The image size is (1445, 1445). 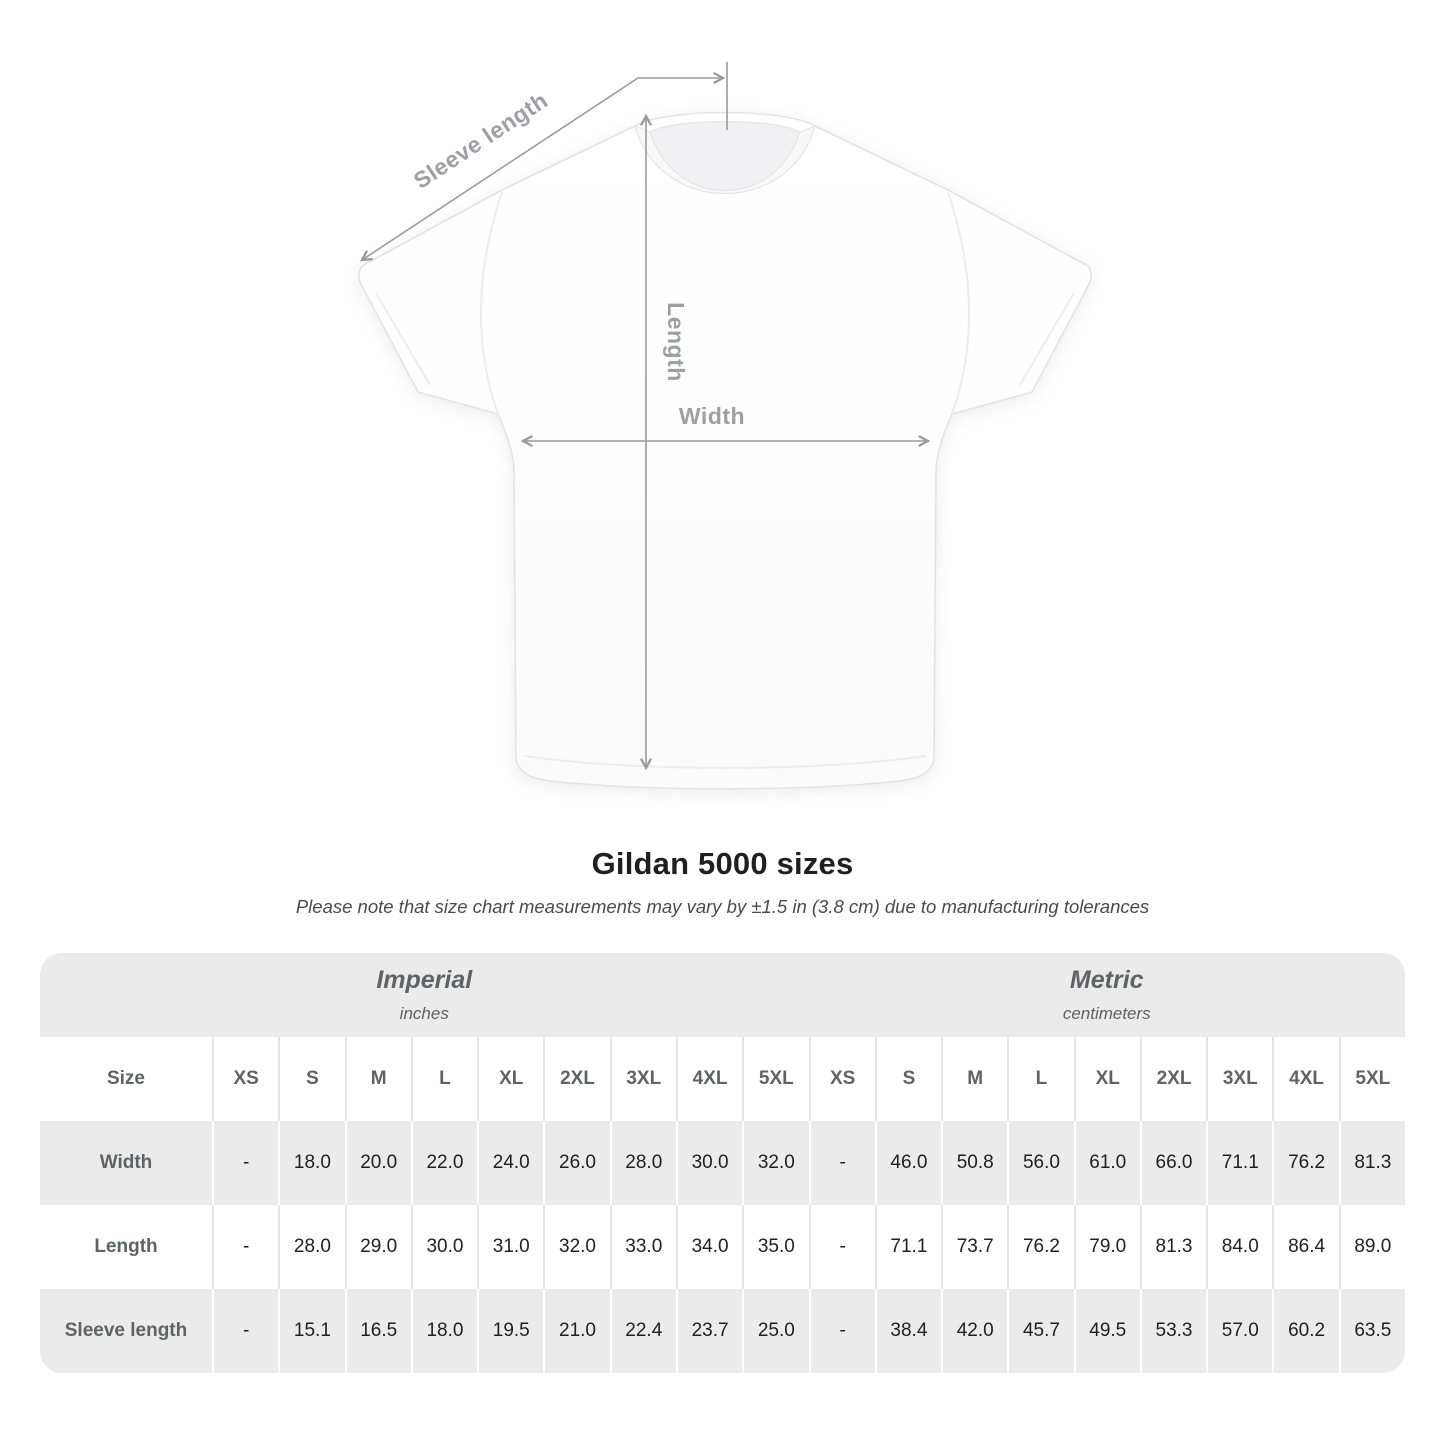 I want to click on value-cell-imperial: 34.0, so click(x=709, y=1247).